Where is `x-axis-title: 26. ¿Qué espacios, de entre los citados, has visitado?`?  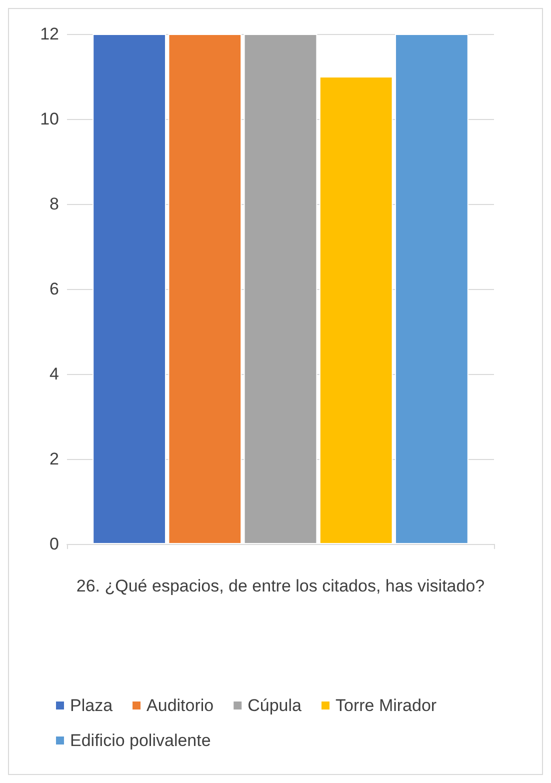 x-axis-title: 26. ¿Qué espacios, de entre los citados, has visitado? is located at coordinates (280, 586).